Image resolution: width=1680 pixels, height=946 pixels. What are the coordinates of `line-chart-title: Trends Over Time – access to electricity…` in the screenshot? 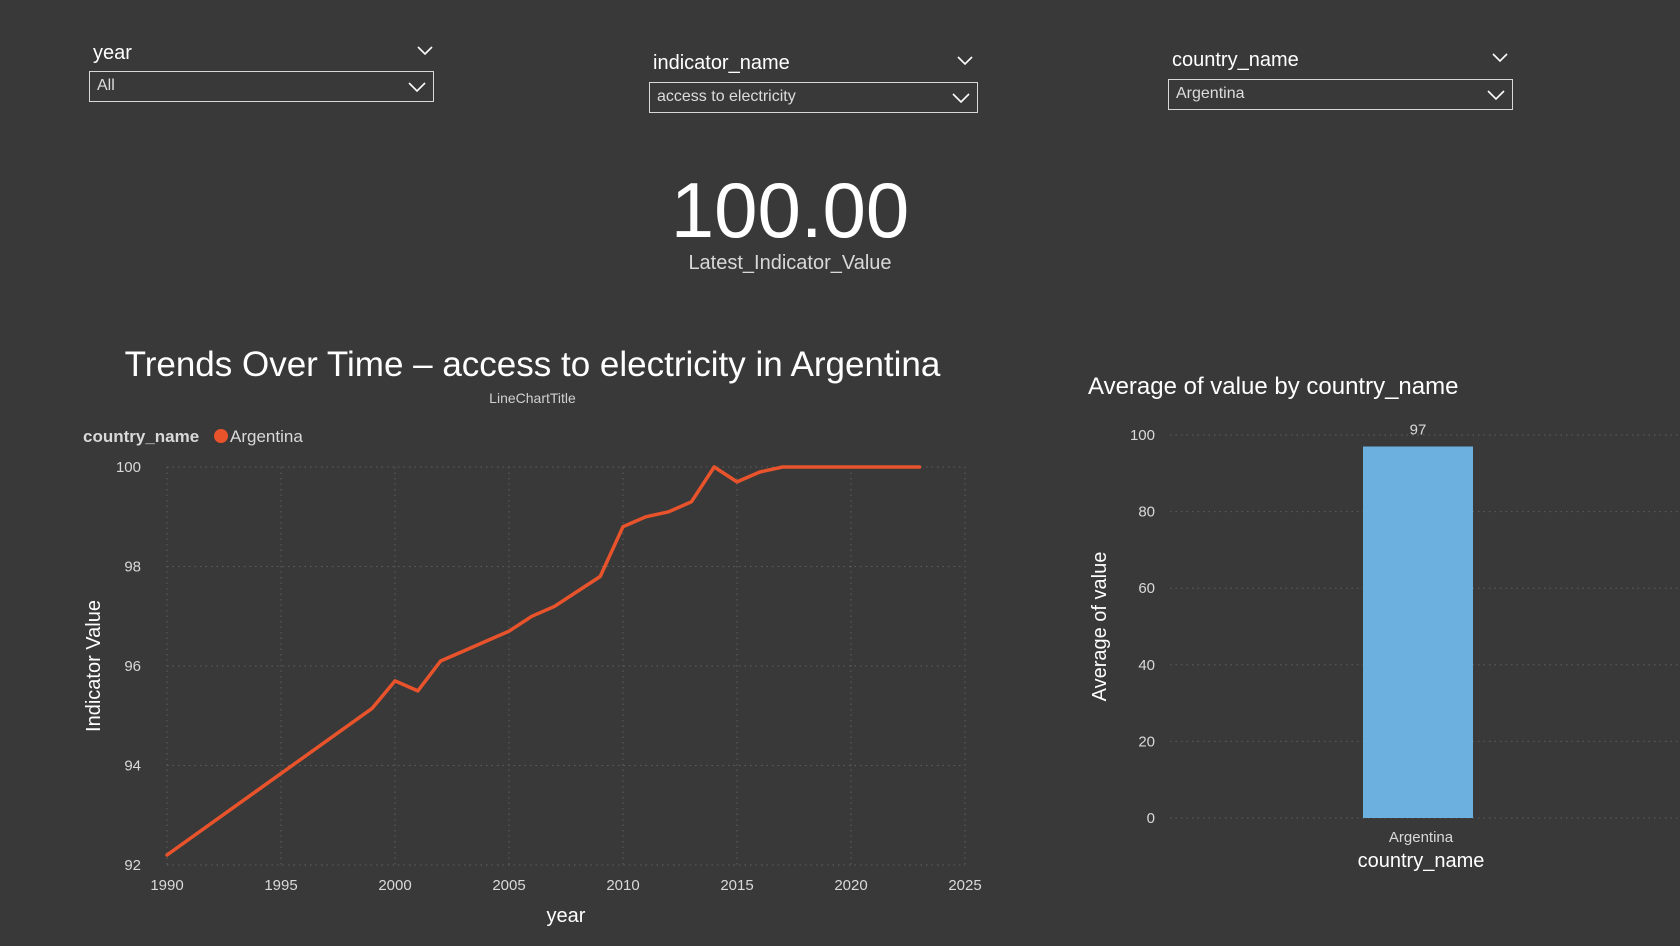 It's located at (532, 364).